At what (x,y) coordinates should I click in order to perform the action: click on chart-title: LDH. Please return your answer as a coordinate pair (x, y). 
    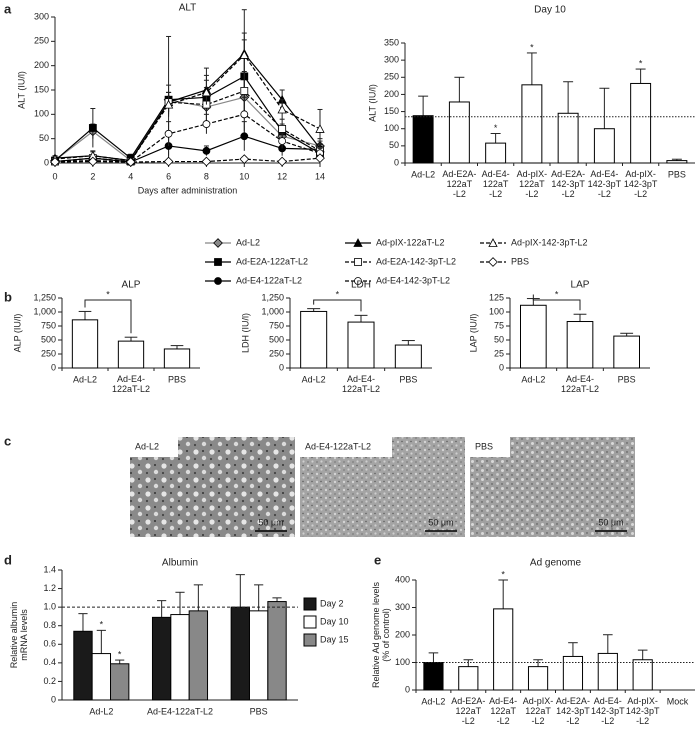
    Looking at the image, I should click on (361, 285).